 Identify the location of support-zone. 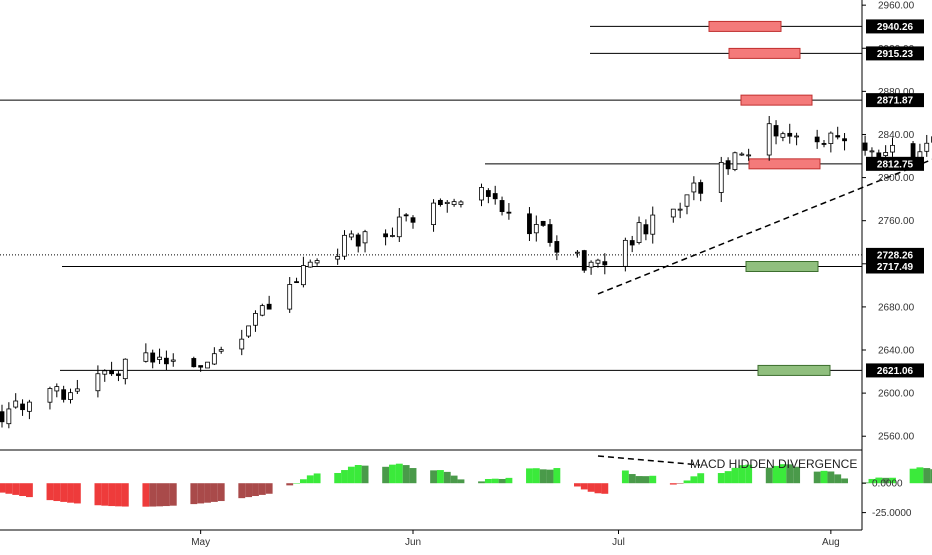
(794, 370).